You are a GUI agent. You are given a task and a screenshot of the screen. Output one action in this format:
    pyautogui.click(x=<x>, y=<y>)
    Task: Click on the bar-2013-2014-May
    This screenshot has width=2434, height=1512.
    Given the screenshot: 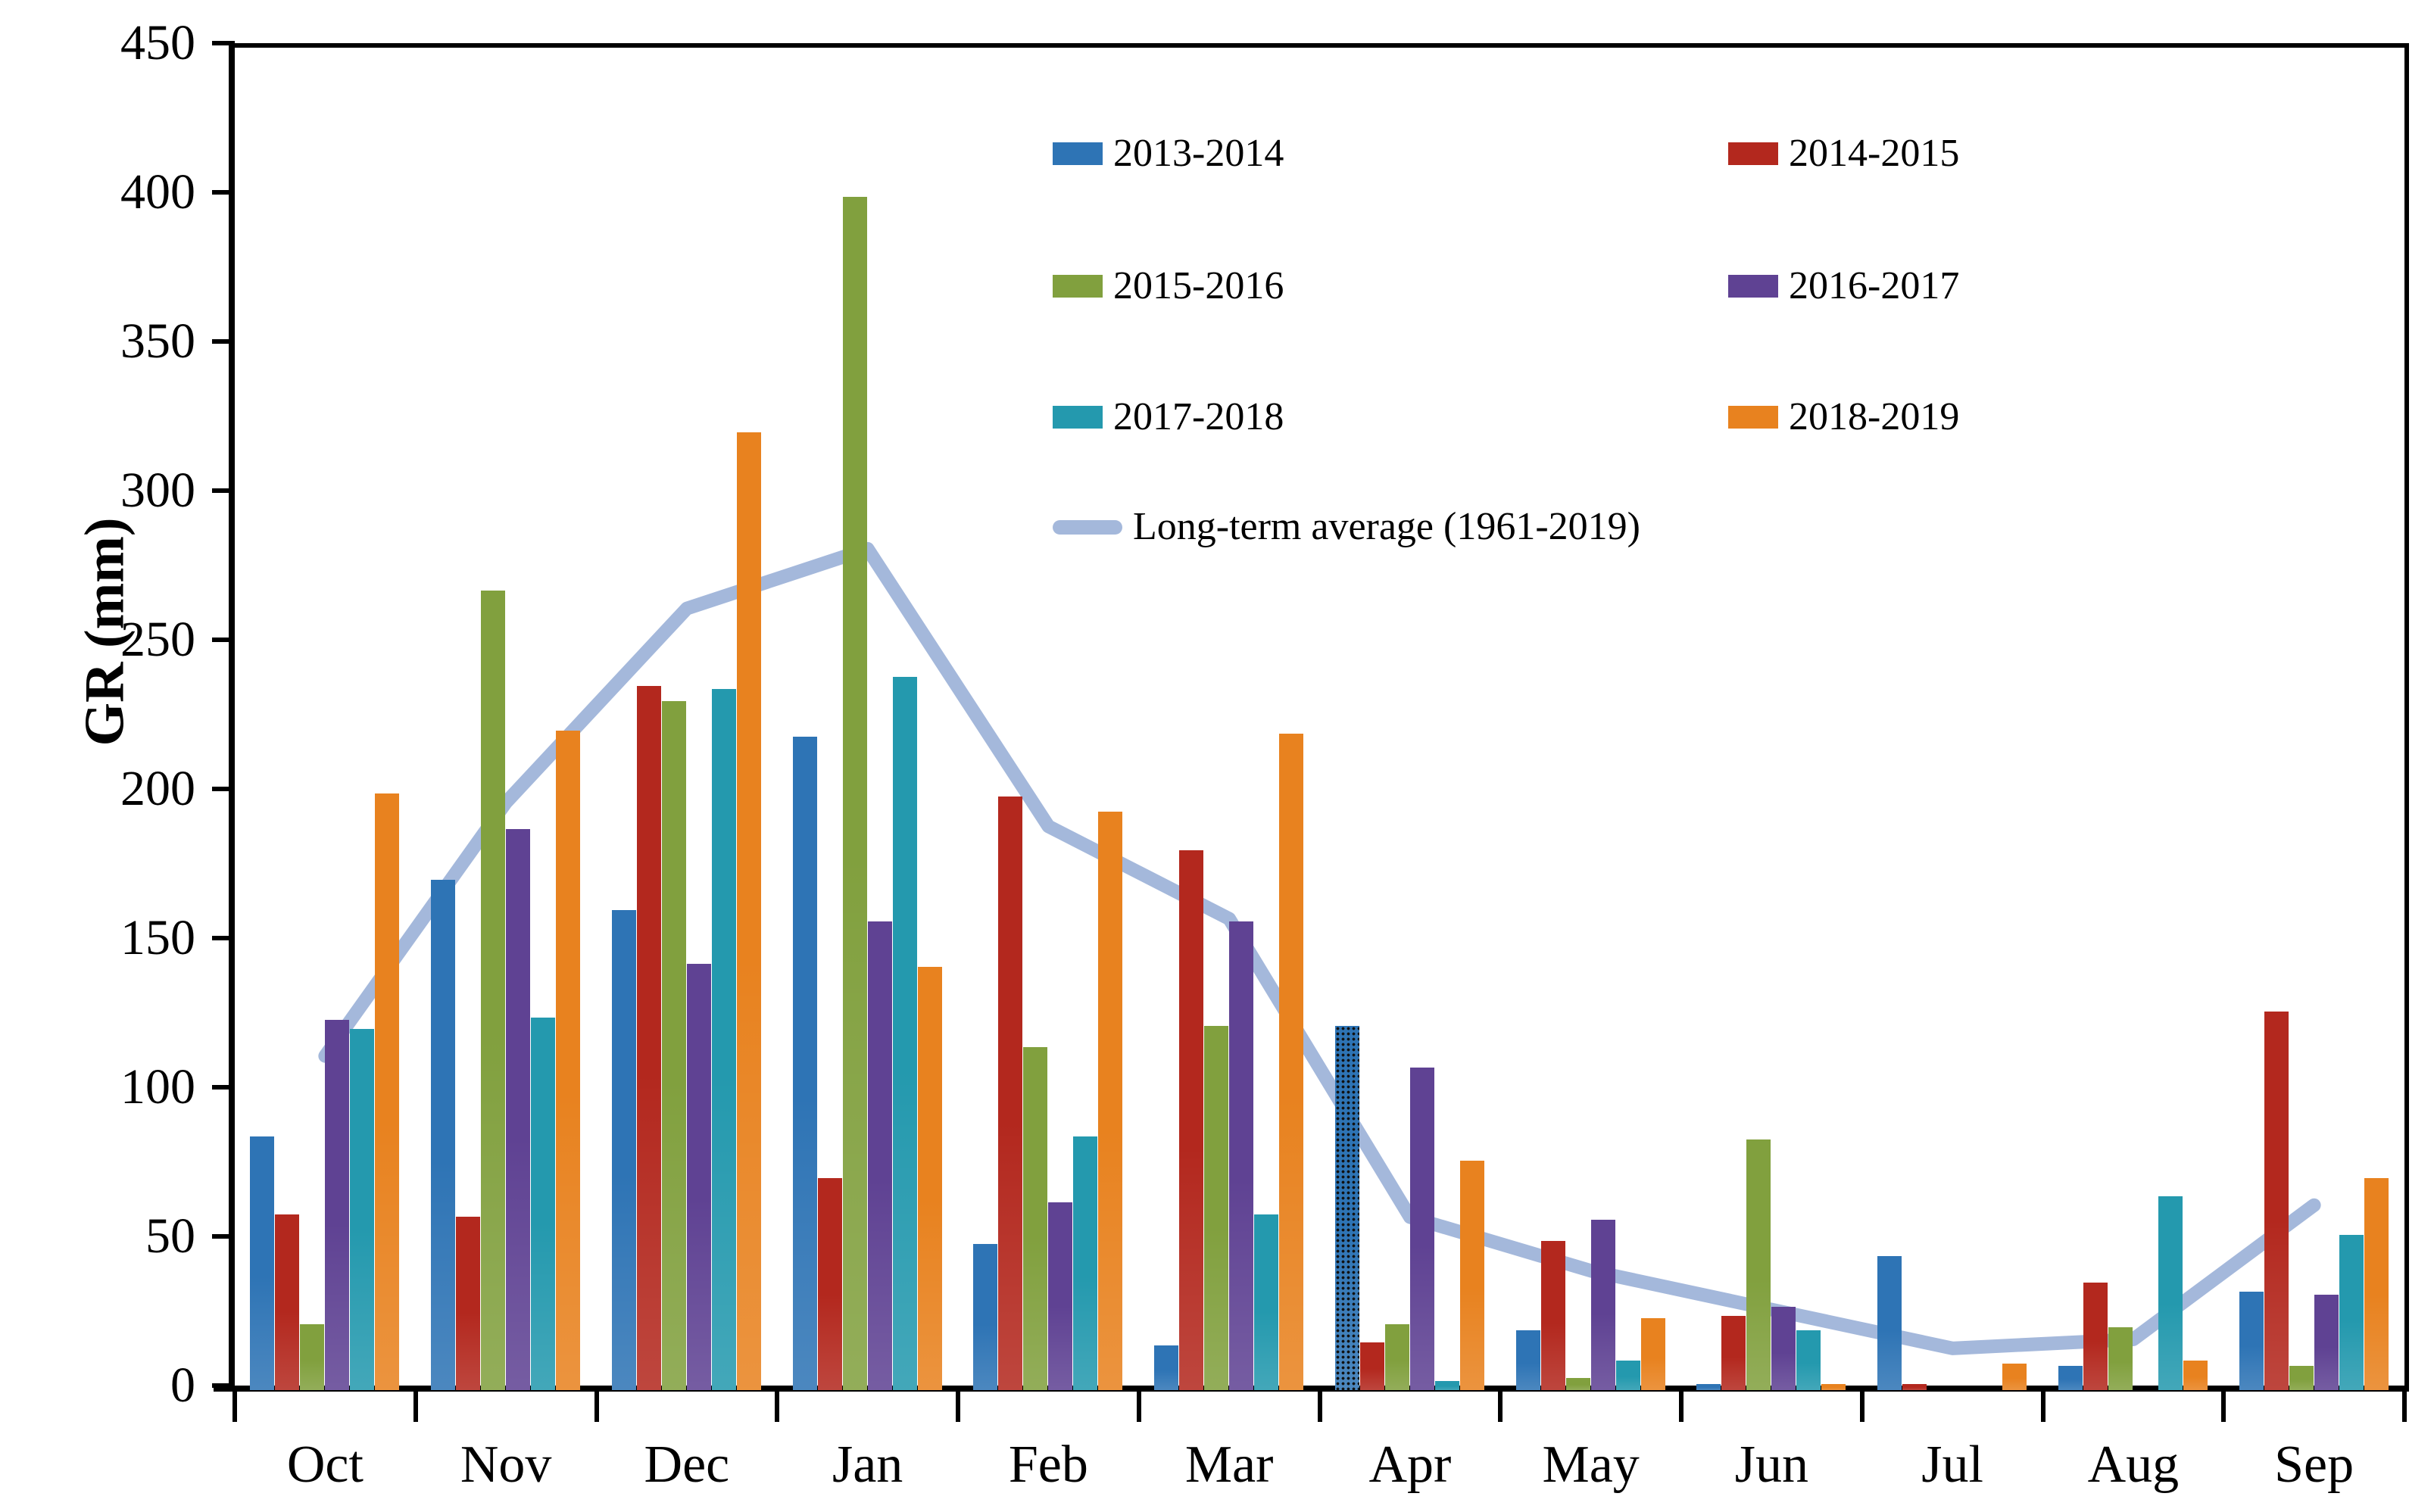 What is the action you would take?
    pyautogui.click(x=1527, y=1360)
    